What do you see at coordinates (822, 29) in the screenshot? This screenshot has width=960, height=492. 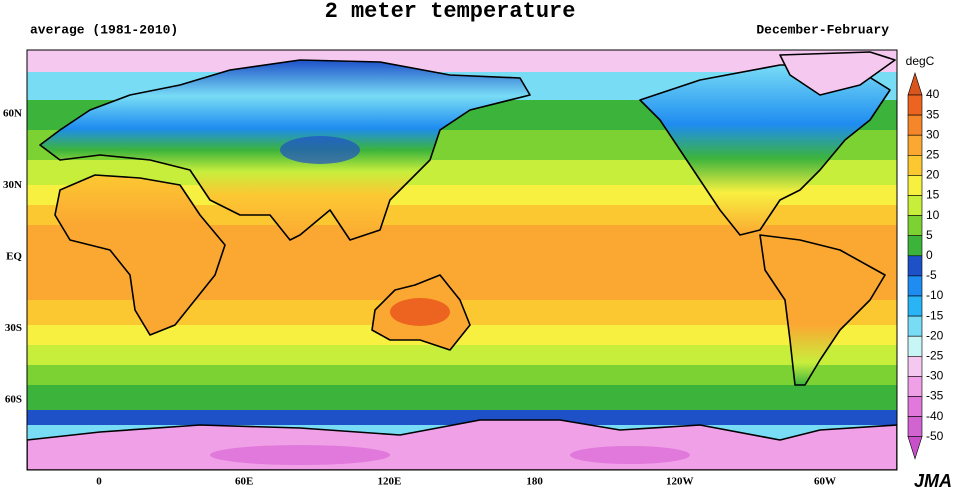 I see `season-label: December-February` at bounding box center [822, 29].